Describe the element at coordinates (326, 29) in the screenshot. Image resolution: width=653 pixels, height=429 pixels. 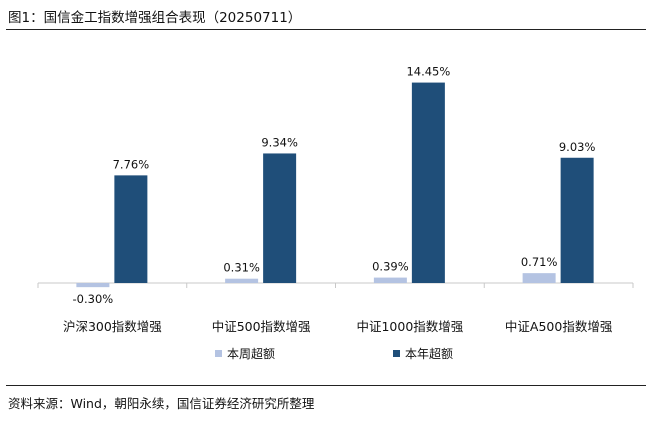
I see `title-divider` at that location.